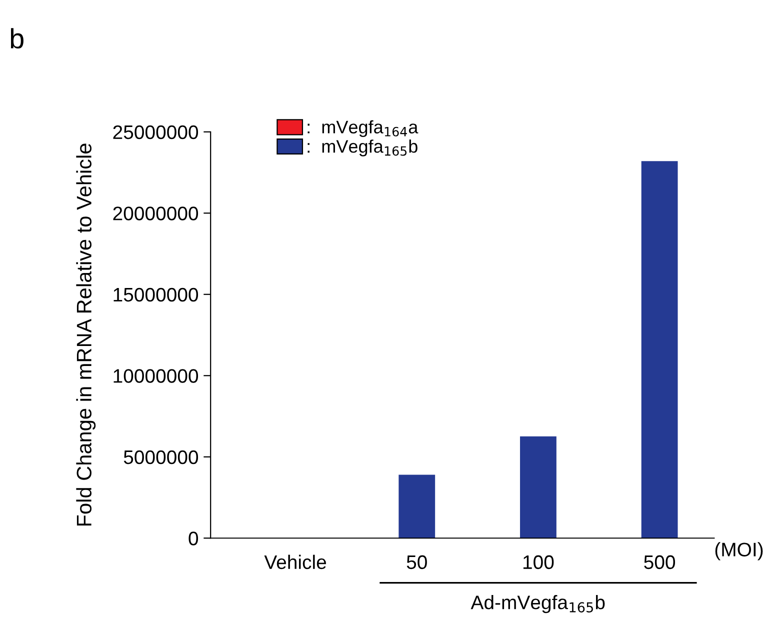  Describe the element at coordinates (17, 38) in the screenshot. I see `text: b` at that location.